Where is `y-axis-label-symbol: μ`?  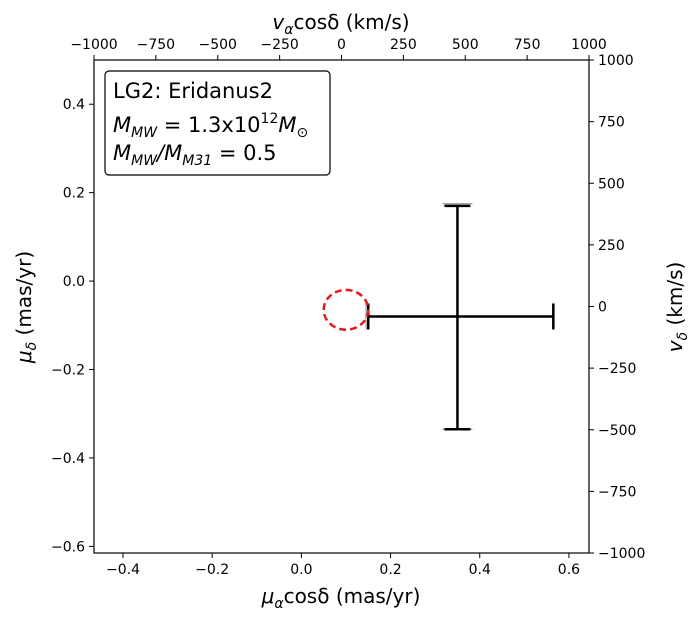 y-axis-label-symbol: μ is located at coordinates (24, 357).